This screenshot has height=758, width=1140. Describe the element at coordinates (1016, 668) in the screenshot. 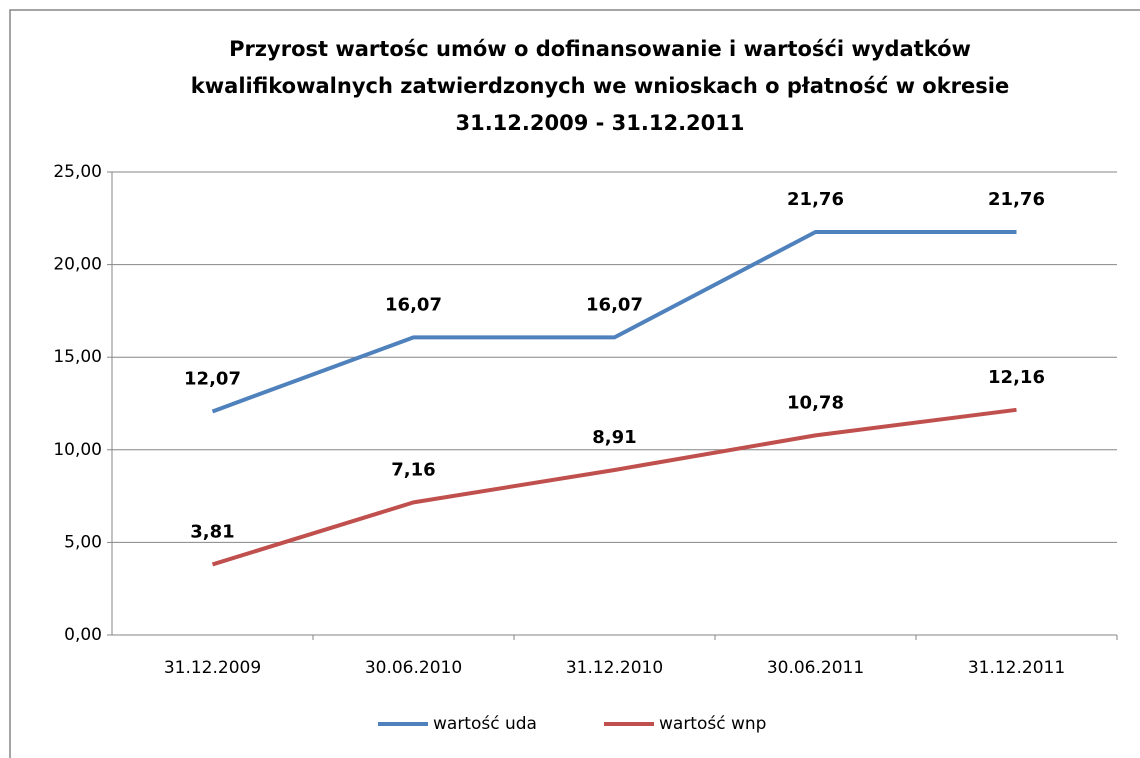

I see `x-tick-label: 31.12.2011` at that location.